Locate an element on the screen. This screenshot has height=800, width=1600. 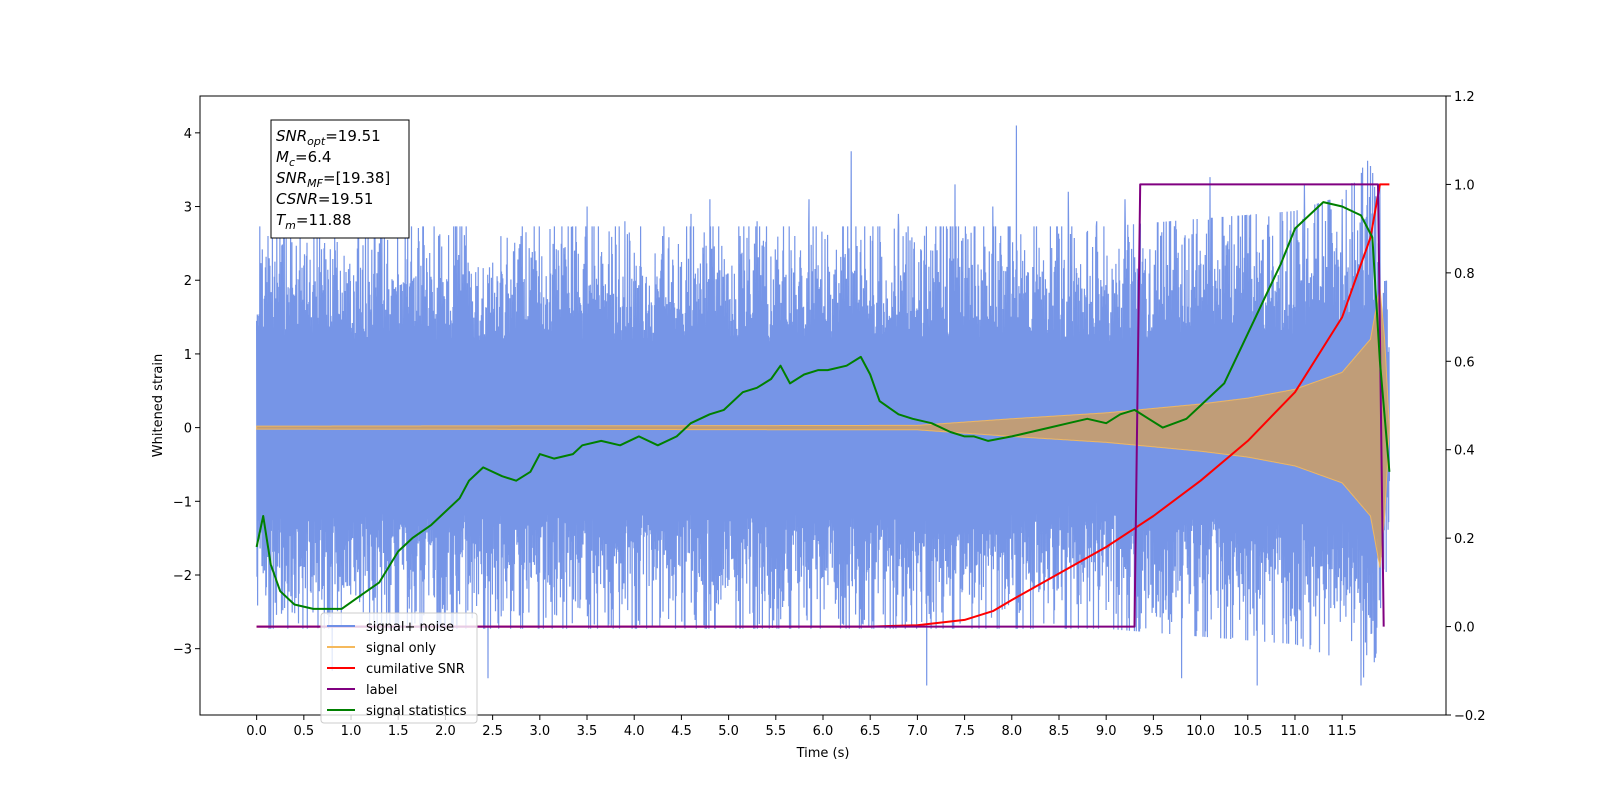
annotation-box is located at coordinates (340, 179).